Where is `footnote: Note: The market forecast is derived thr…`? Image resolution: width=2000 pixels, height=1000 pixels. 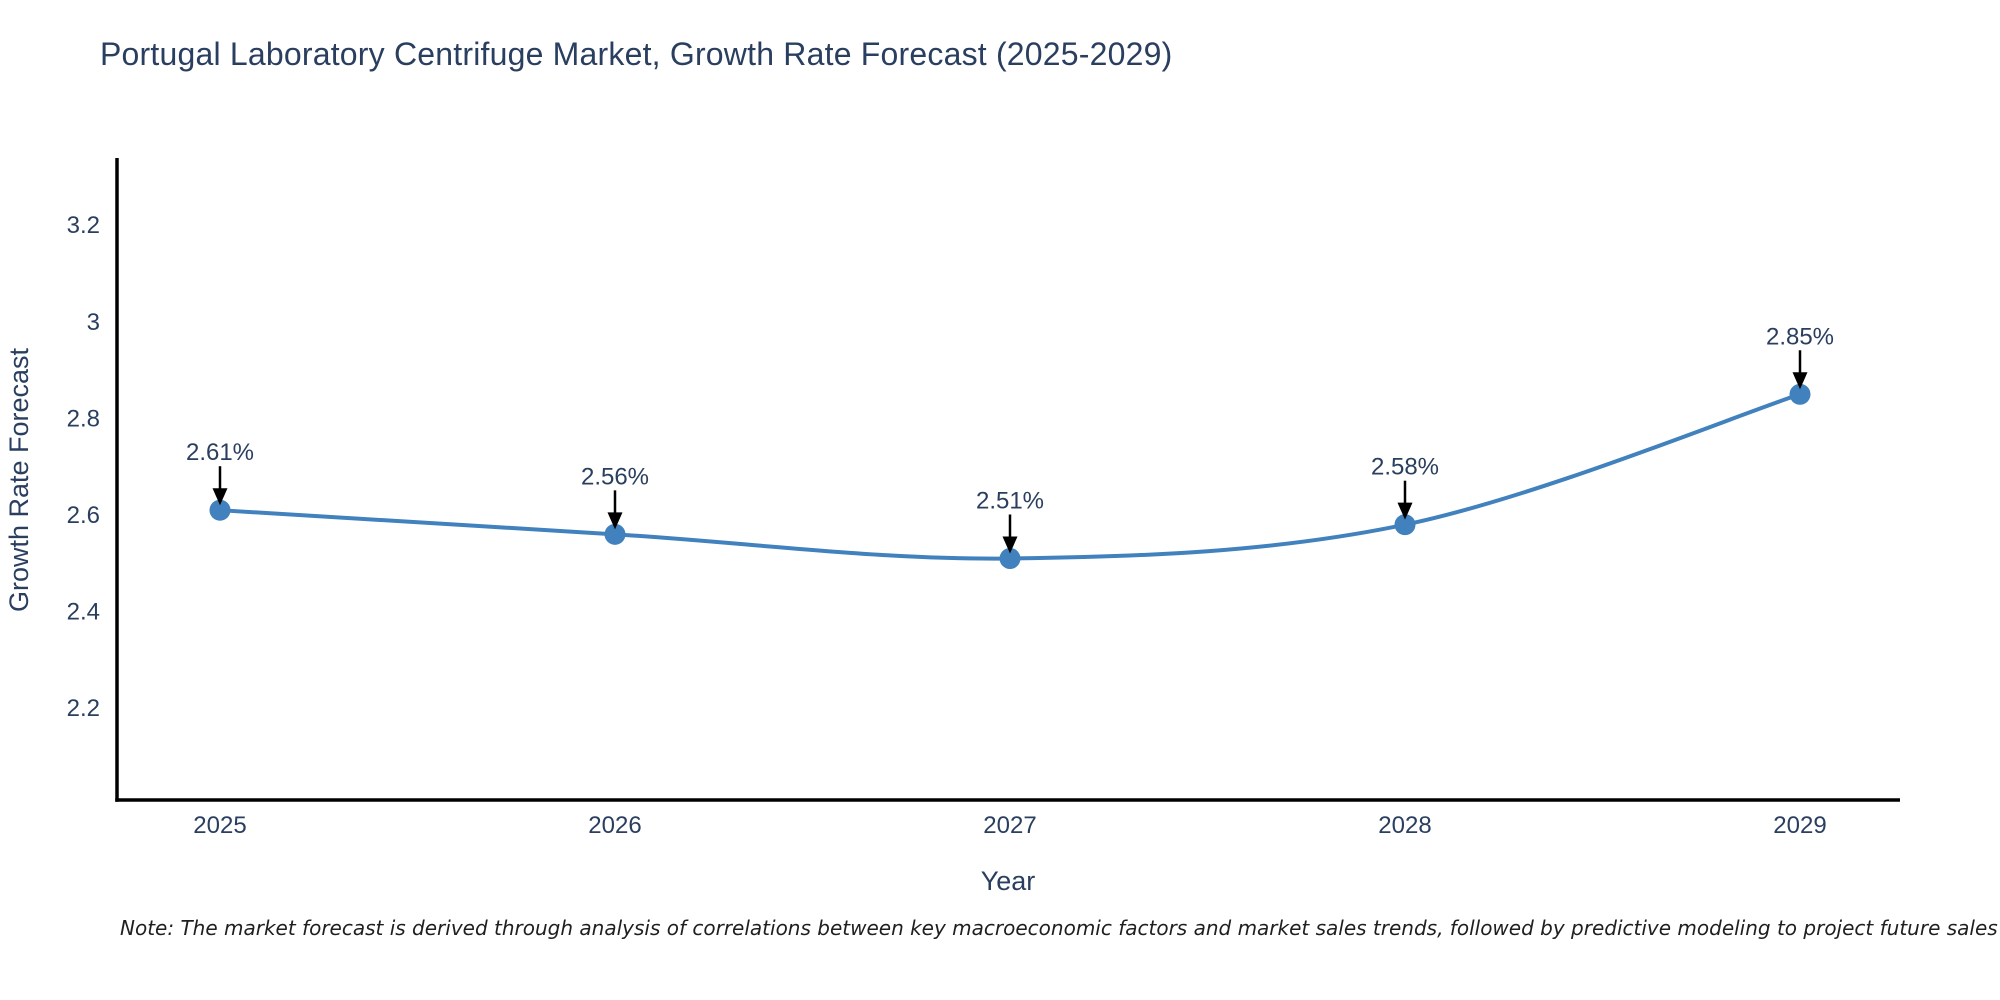
footnote: Note: The market forecast is derived thr… is located at coordinates (1059, 928).